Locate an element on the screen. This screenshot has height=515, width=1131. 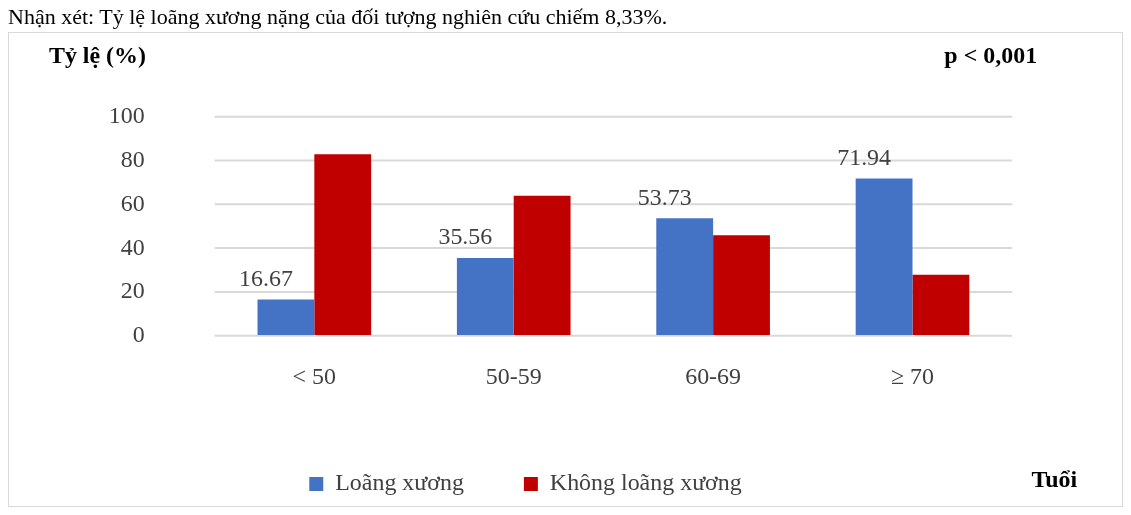
legend-label: Loãng xương is located at coordinates (399, 482).